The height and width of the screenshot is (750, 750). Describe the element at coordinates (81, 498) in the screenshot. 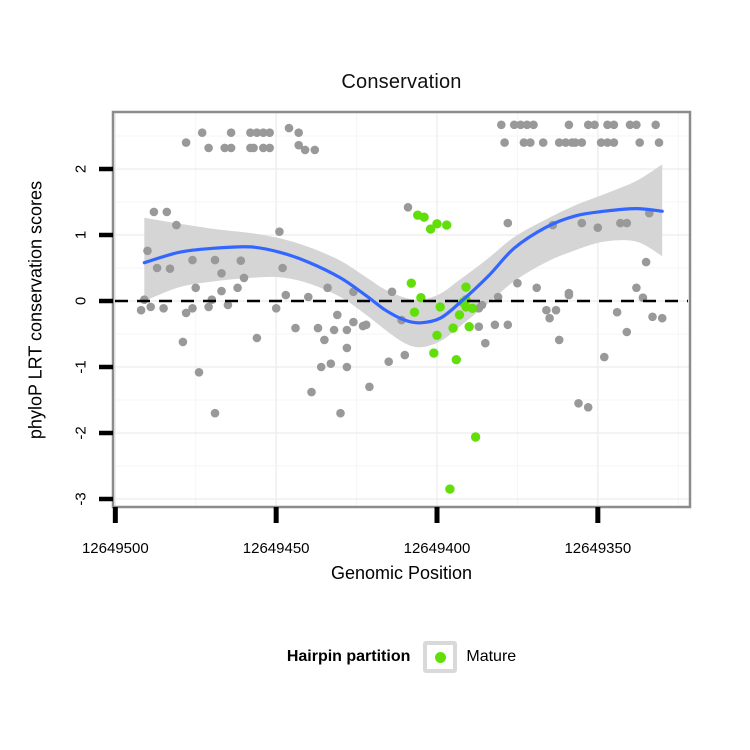

I see `y-tick-label: -3` at that location.